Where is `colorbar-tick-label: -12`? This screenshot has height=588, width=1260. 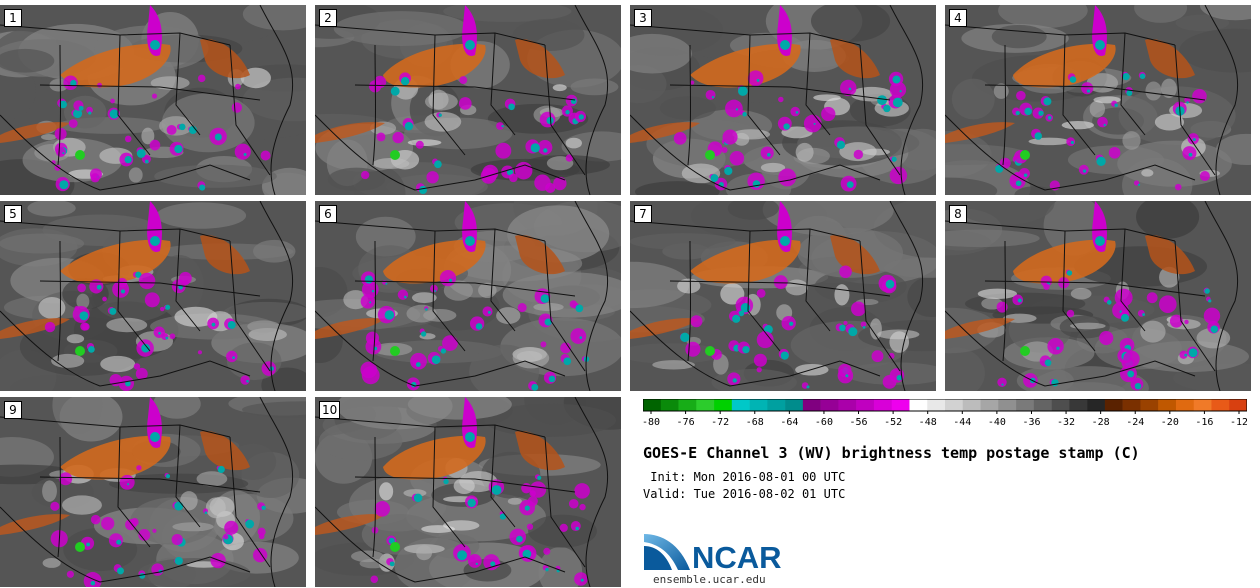 colorbar-tick-label: -12 is located at coordinates (1238, 422).